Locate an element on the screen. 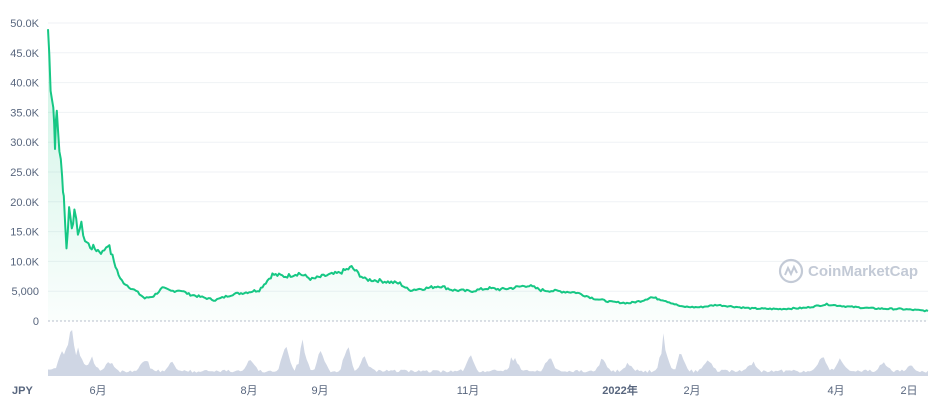  y-tick-label: 50.0K is located at coordinates (24, 24).